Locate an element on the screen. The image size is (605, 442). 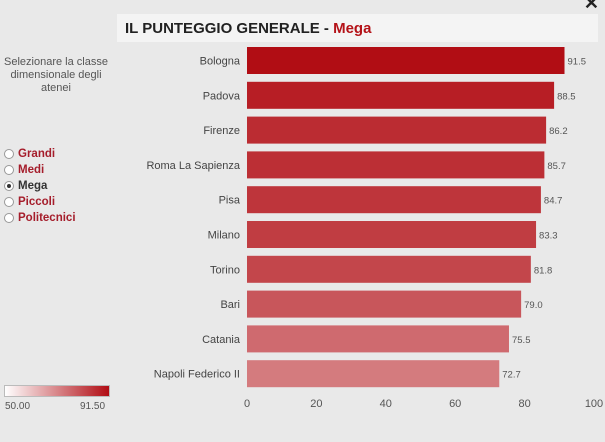
radio-option-medi: Medi is located at coordinates (40, 170).